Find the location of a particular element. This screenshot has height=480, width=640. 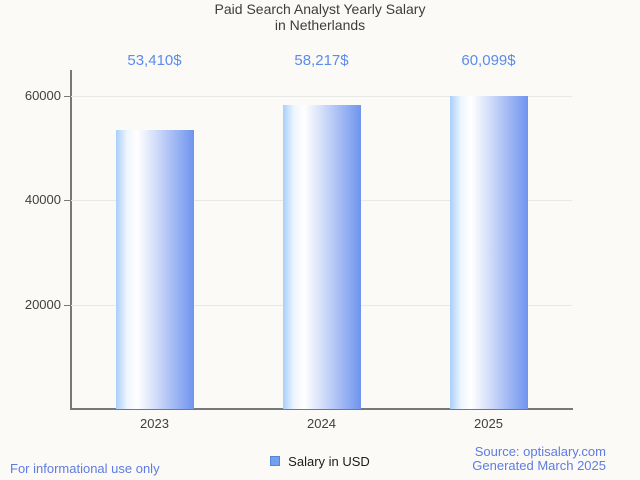

bar-value-label: 60,099$ is located at coordinates (488, 60).